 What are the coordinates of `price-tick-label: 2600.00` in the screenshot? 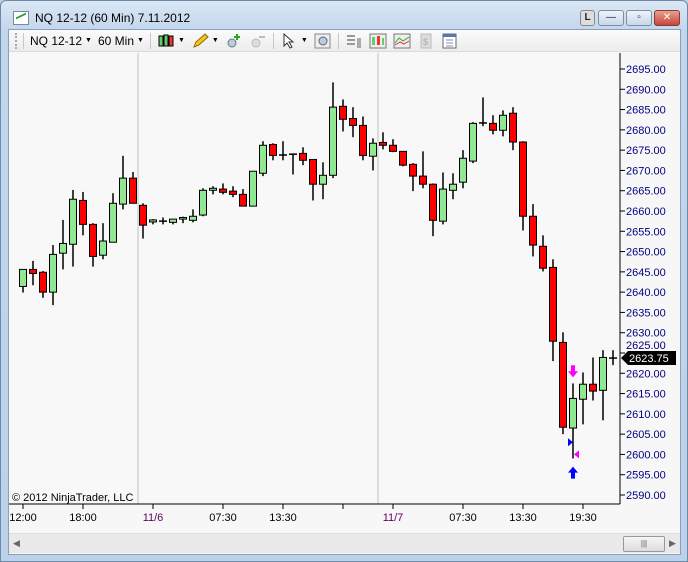 It's located at (646, 455).